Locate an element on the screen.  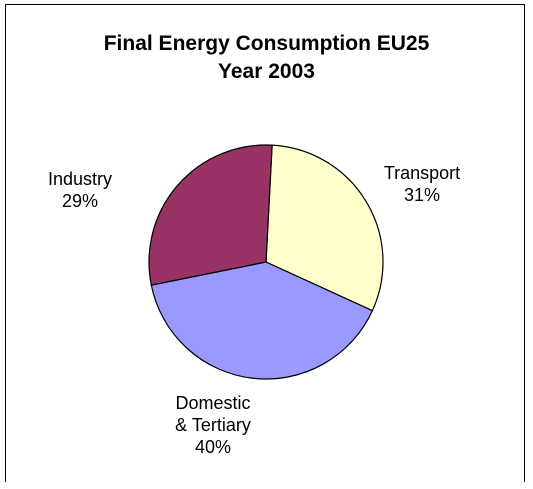
slice-label-transport-name: Transport is located at coordinates (422, 173).